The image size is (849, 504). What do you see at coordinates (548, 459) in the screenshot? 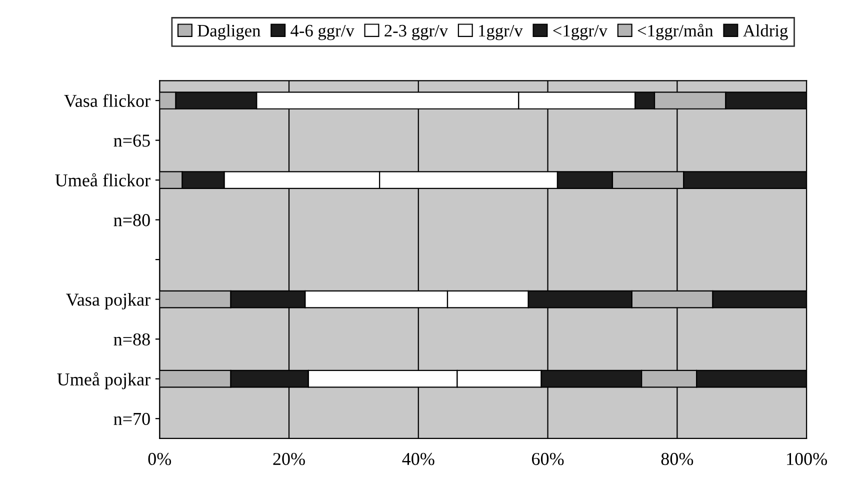
I see `x-tick-label: 60%` at bounding box center [548, 459].